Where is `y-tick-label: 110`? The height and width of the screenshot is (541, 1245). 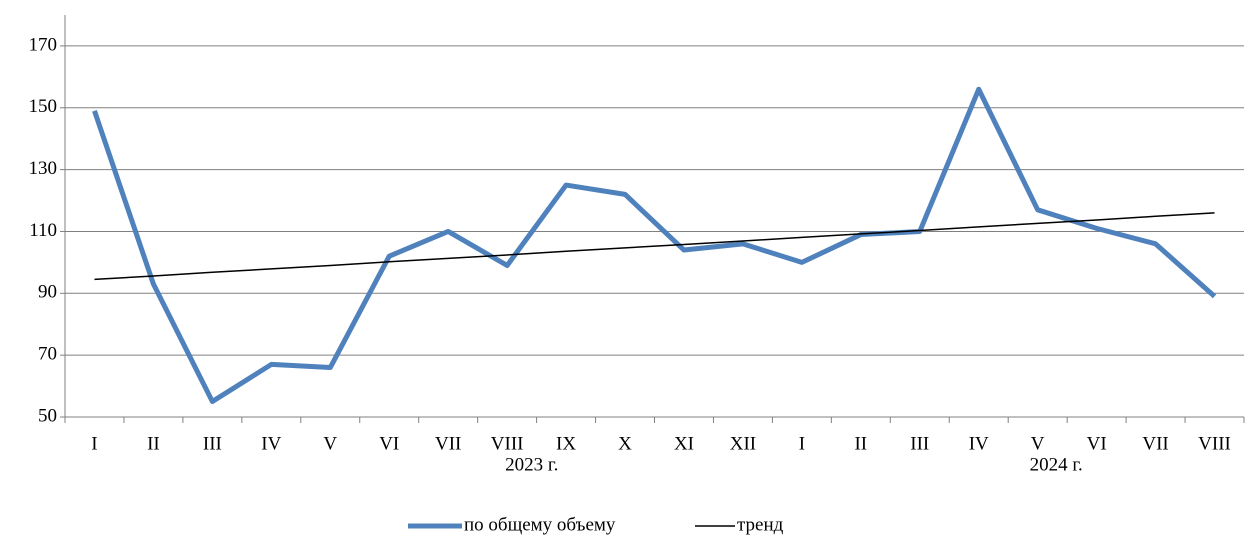 y-tick-label: 110 is located at coordinates (43, 230).